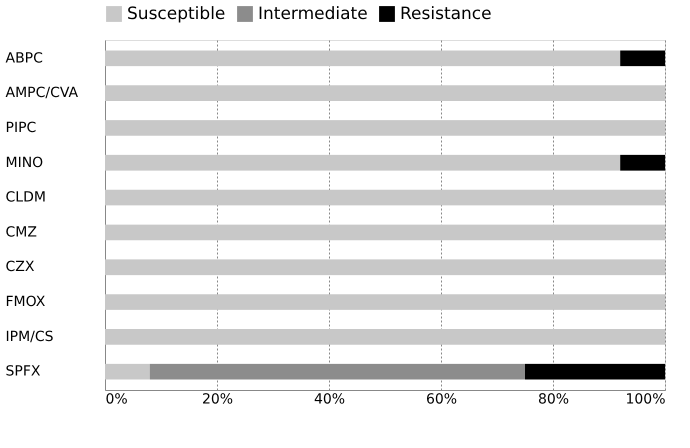  What do you see at coordinates (176, 14) in the screenshot?
I see `legend-label: Susceptible` at bounding box center [176, 14].